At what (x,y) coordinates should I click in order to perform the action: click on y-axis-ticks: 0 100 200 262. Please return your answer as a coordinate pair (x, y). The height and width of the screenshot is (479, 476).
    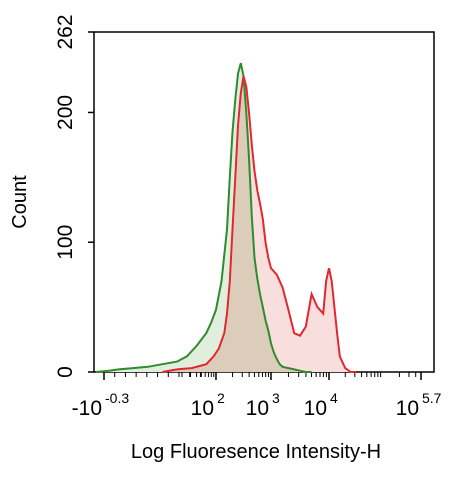
    Looking at the image, I should click on (74, 196).